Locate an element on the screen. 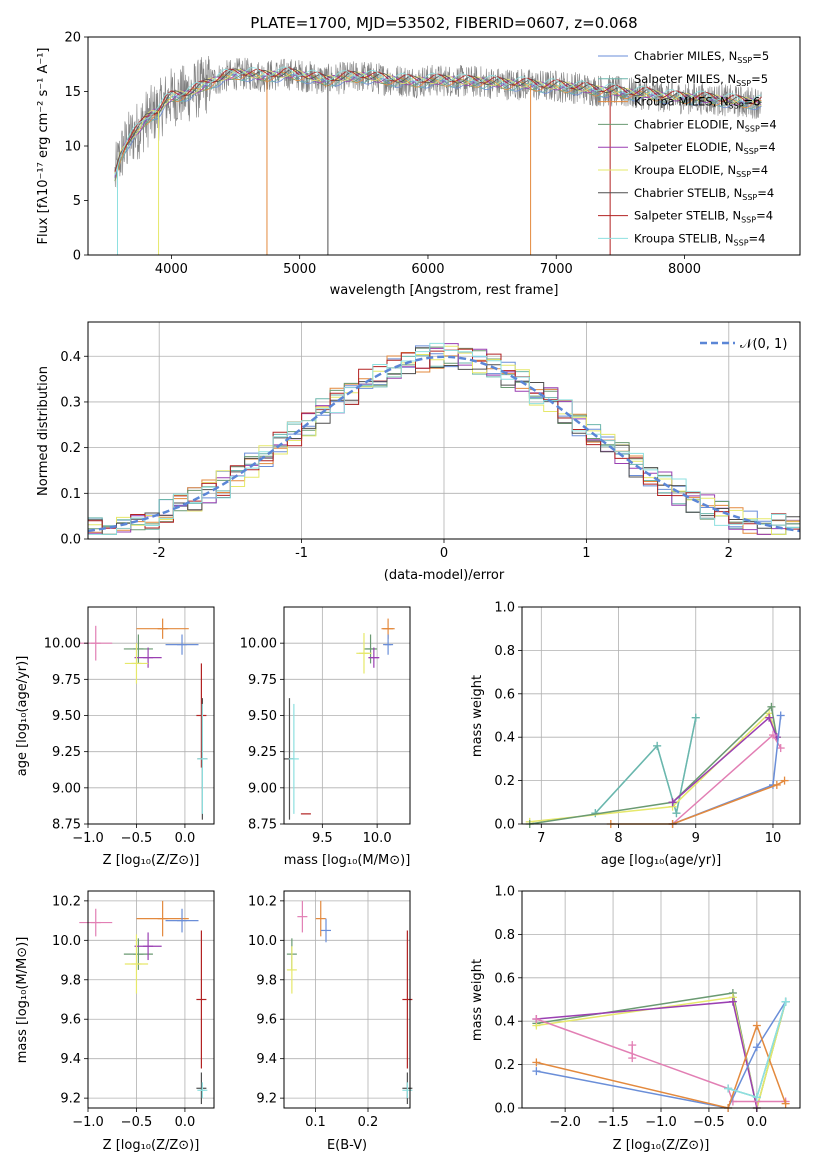  mass-vs-ebv-ytick-label: 9.2 is located at coordinates (266, 1099).